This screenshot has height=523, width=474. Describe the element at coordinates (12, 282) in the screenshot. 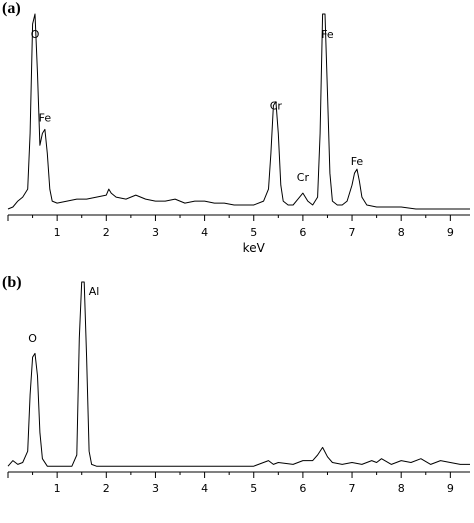

I see `panel-label: (b)` at that location.